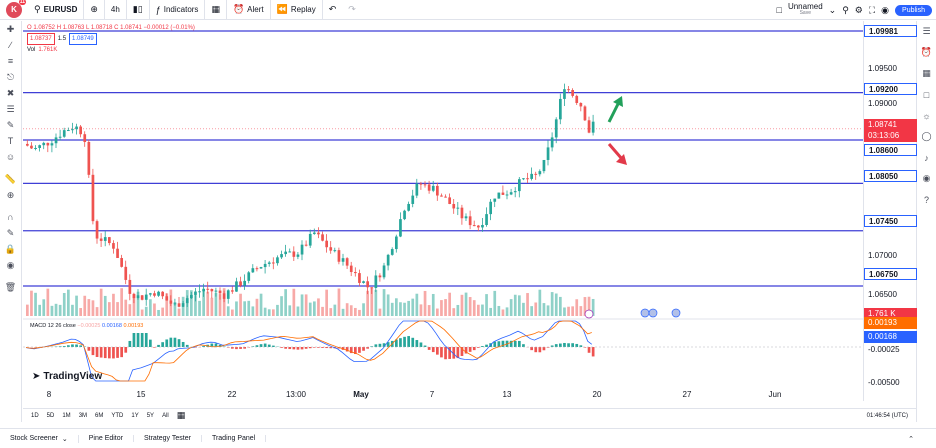  I want to click on undo-button: ↶, so click(333, 10).